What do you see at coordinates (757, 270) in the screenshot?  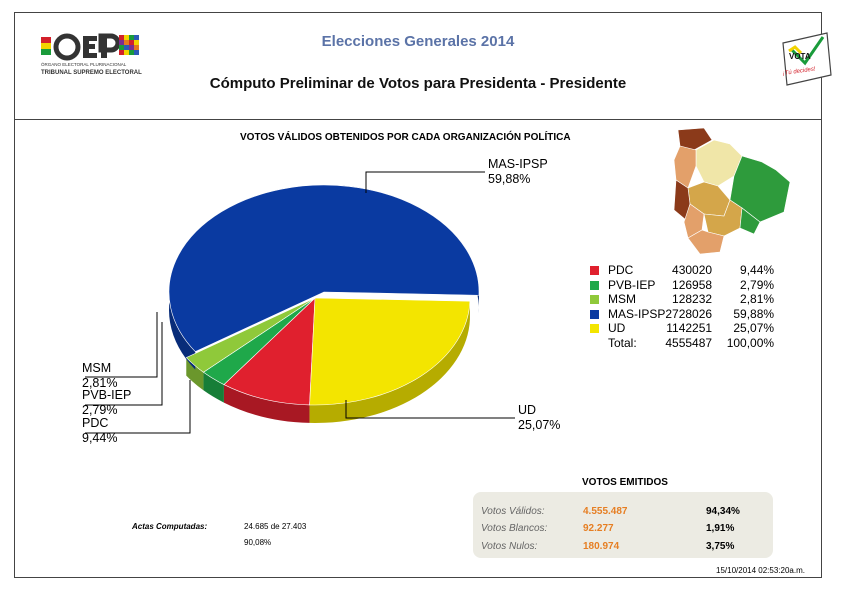 I see `legend-percent: 9,44%` at bounding box center [757, 270].